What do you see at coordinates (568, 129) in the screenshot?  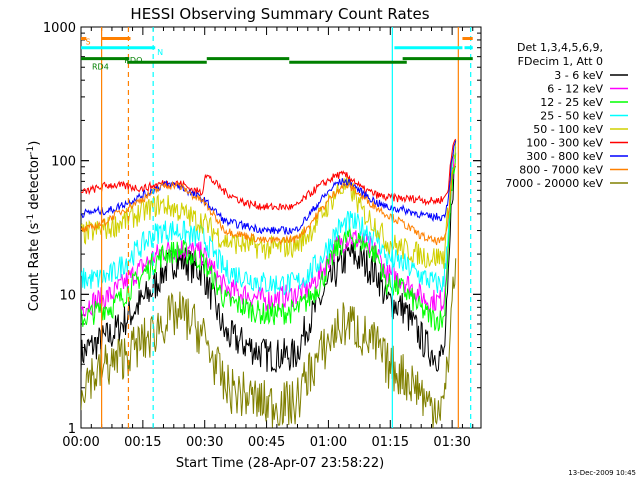 I see `legend-label: 50 - 100 keV` at bounding box center [568, 129].